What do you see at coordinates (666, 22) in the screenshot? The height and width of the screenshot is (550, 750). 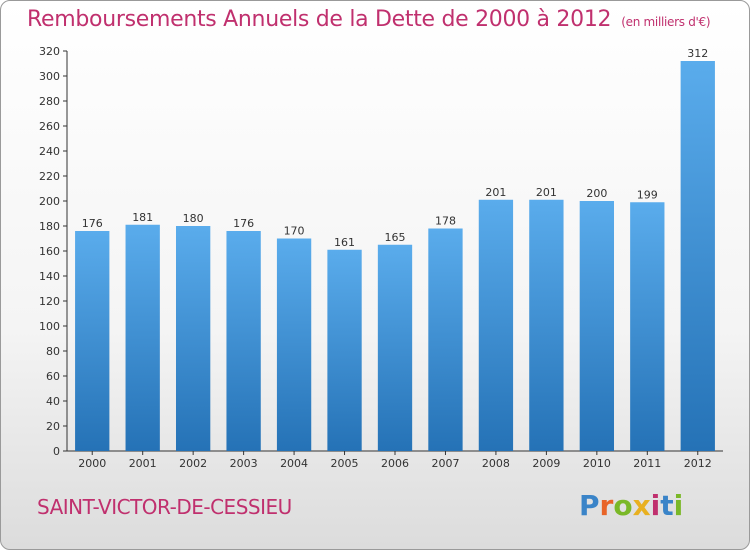 I see `chart-unit: (en milliers d'€)` at bounding box center [666, 22].